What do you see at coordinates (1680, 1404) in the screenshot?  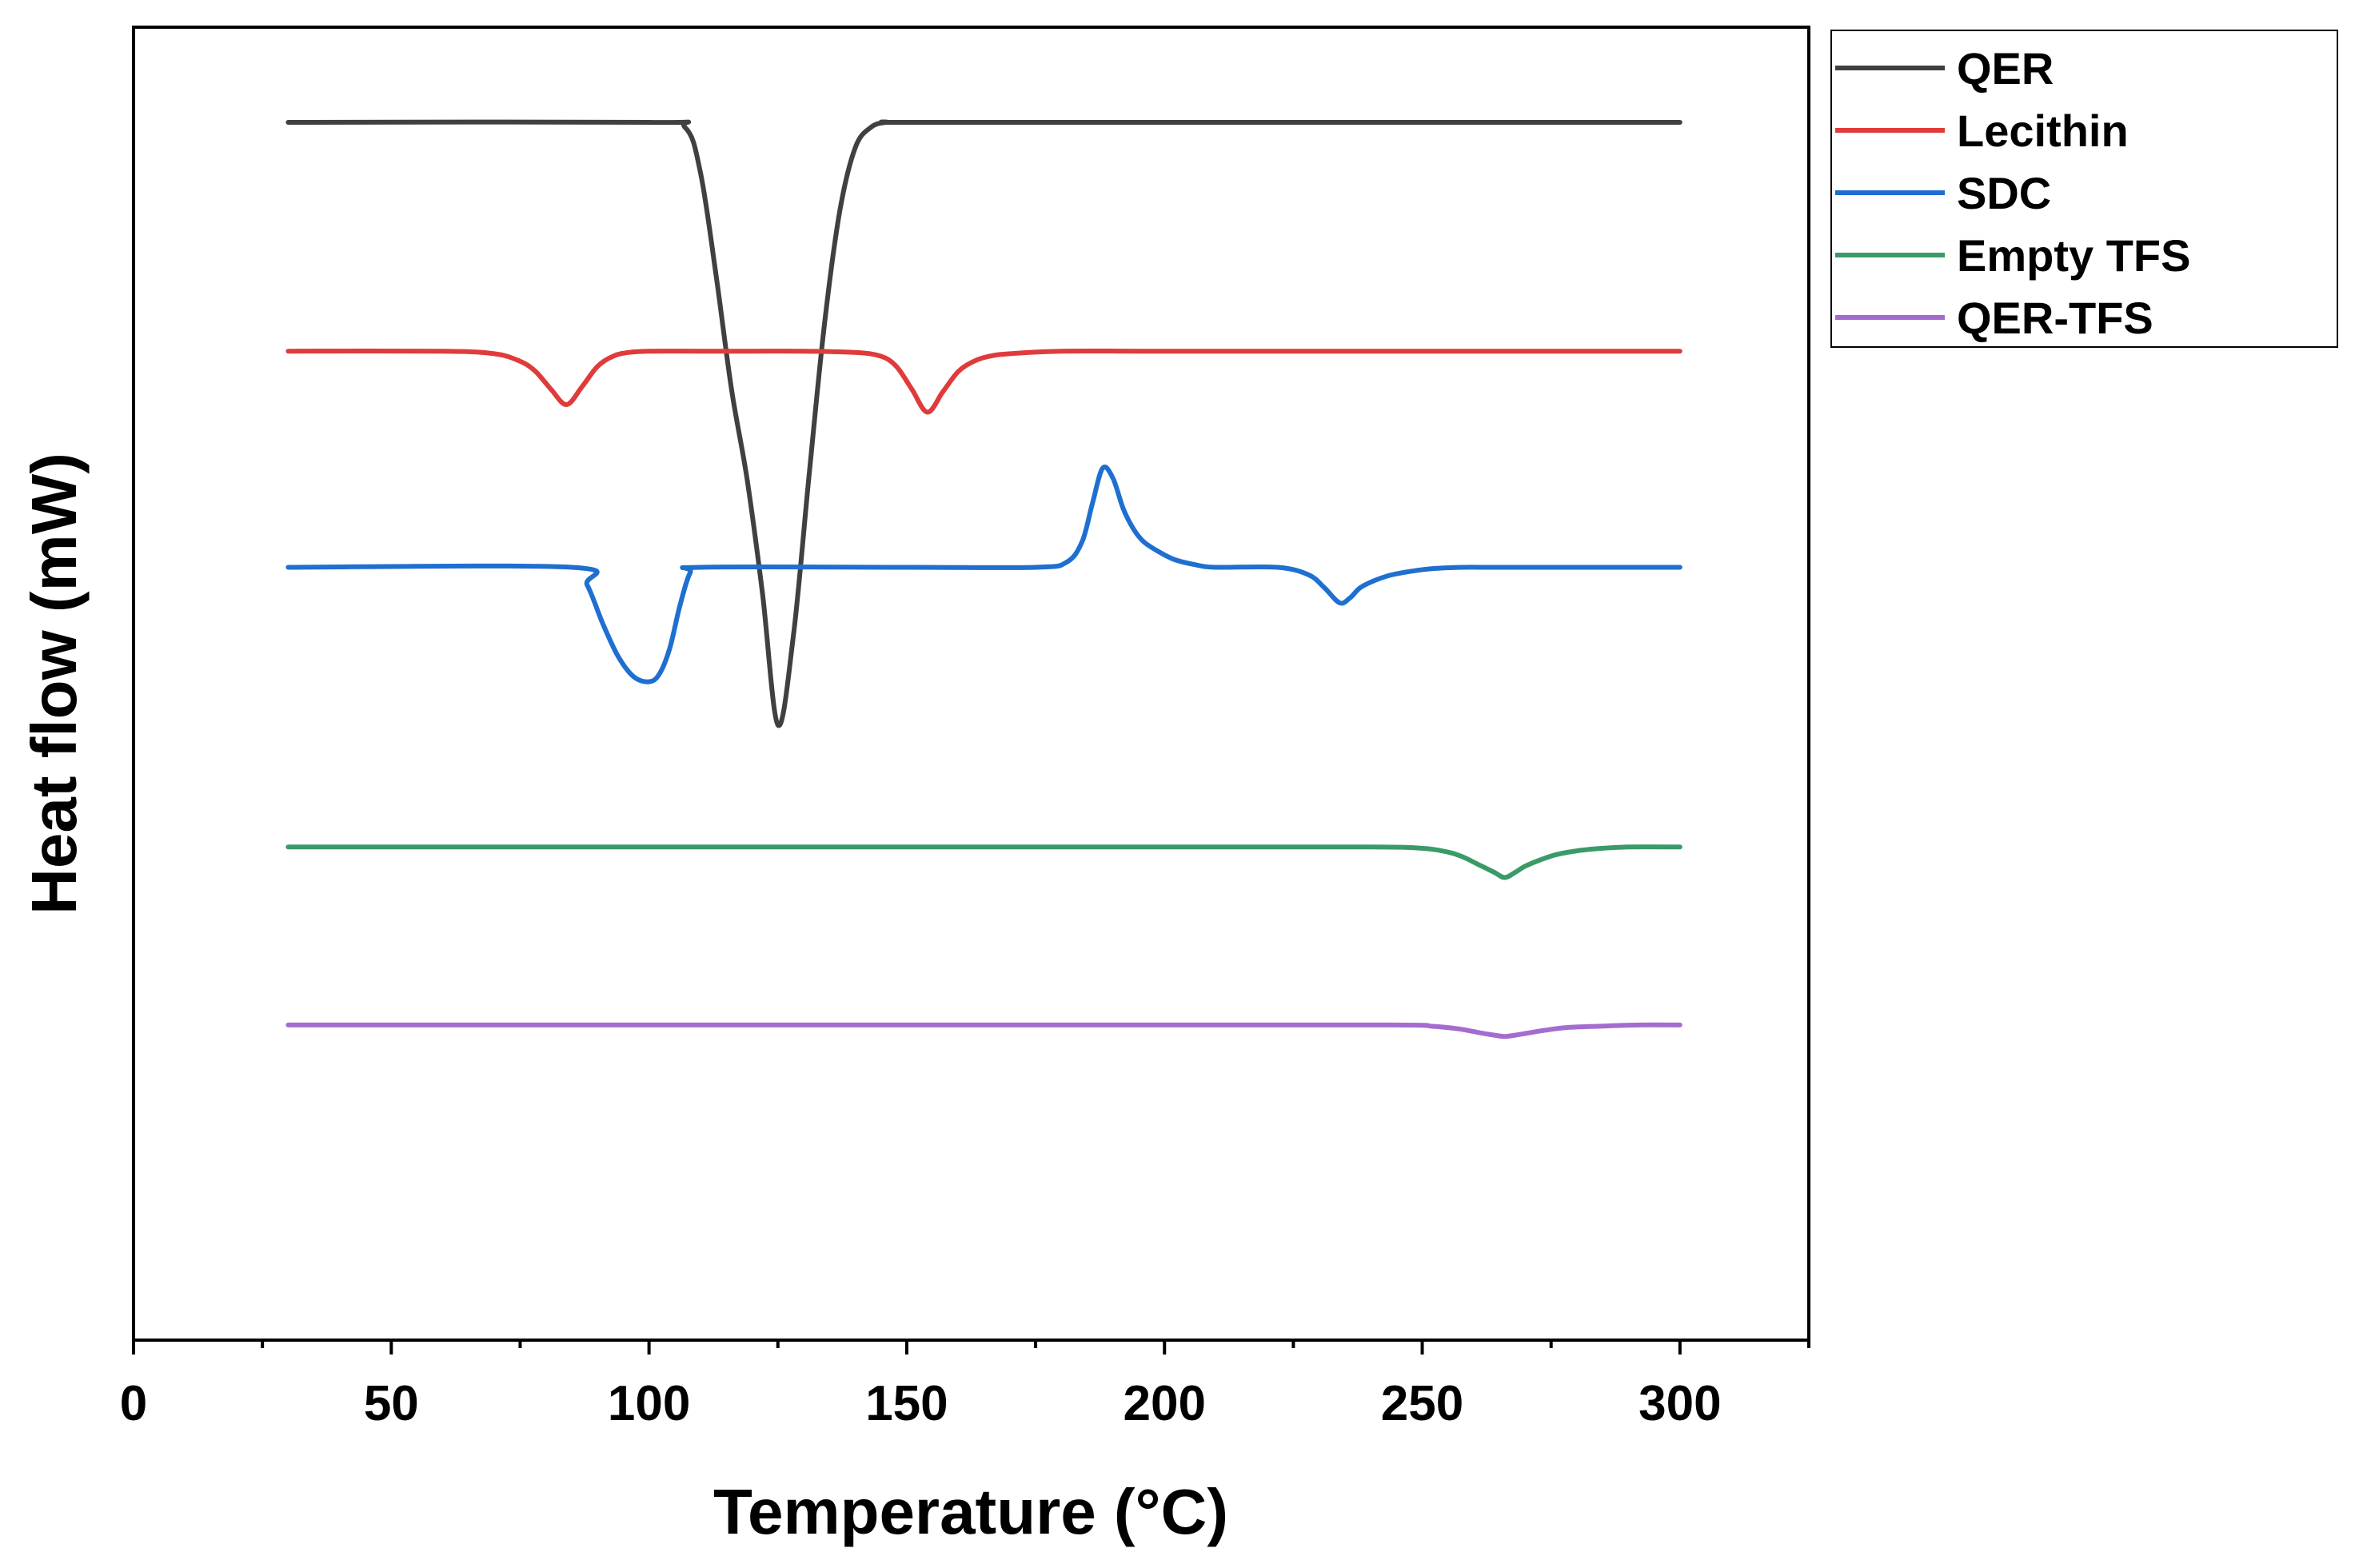 I see `x-tick-label: 300` at bounding box center [1680, 1404].